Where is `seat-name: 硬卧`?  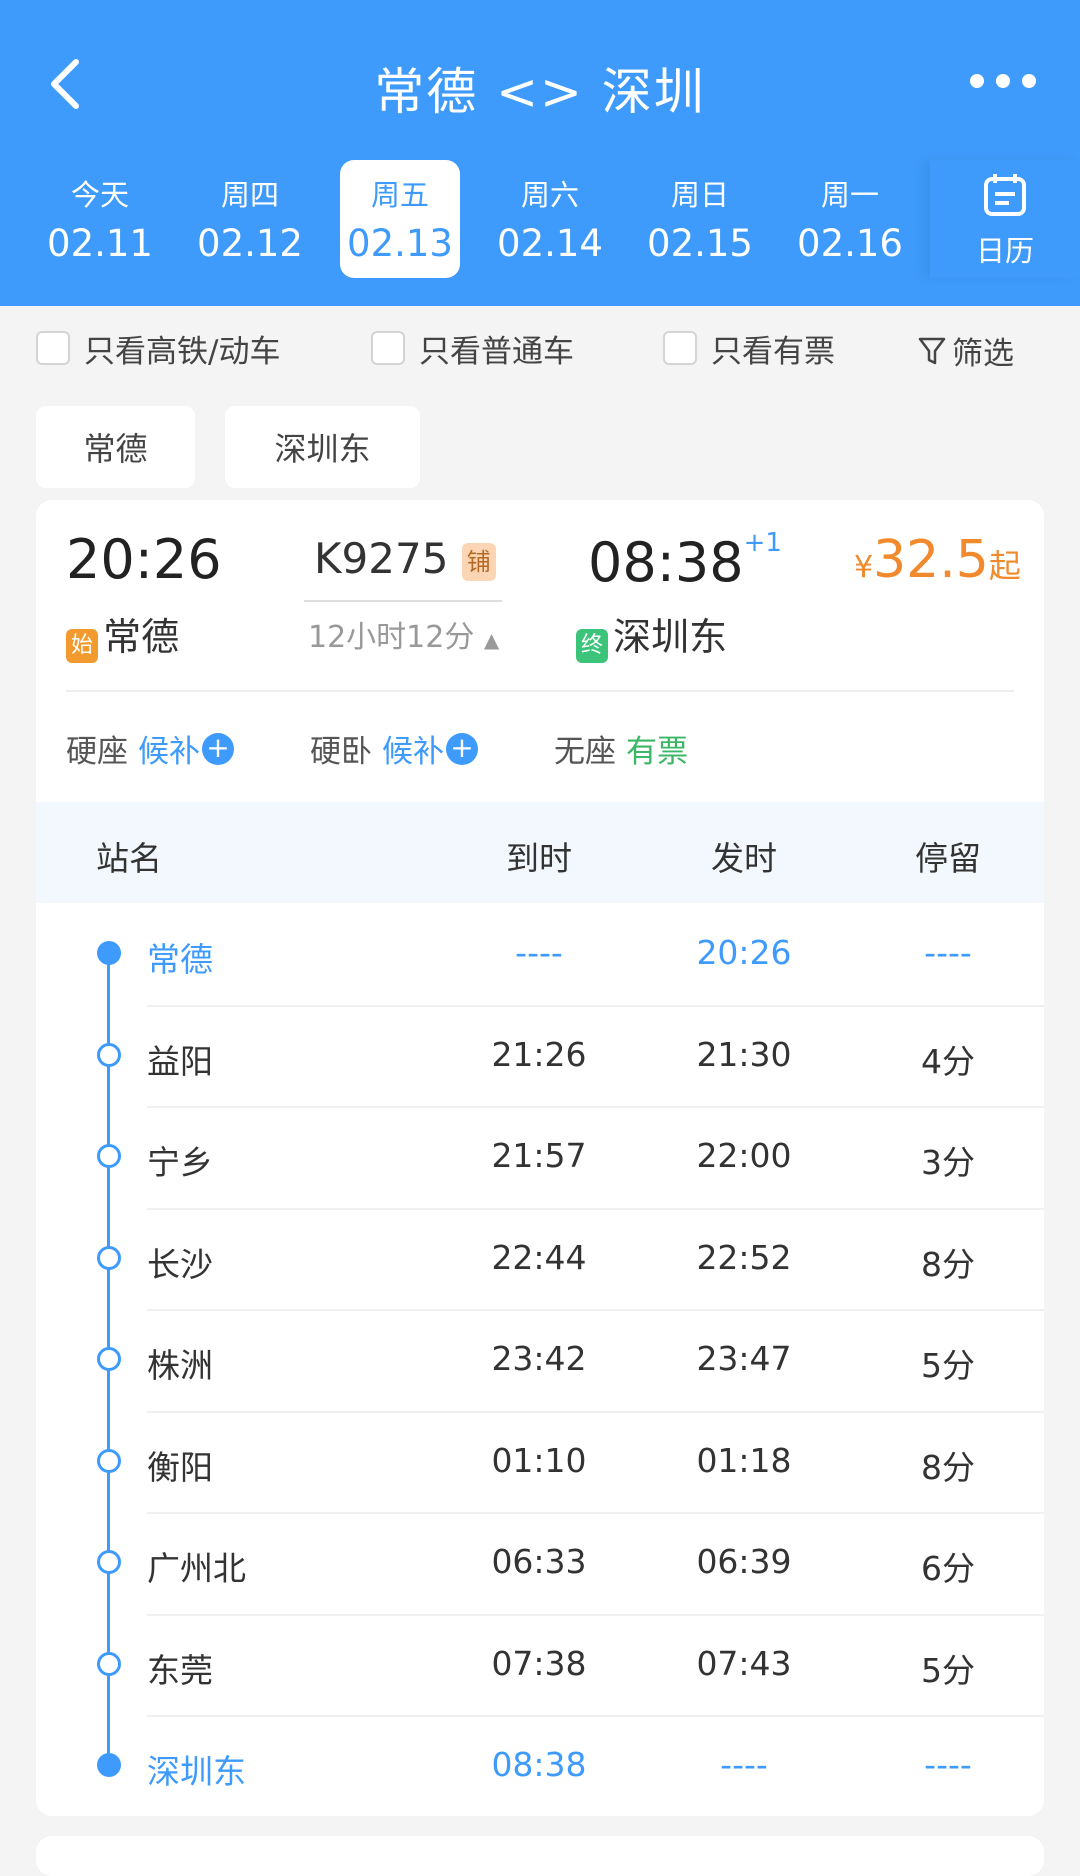 seat-name: 硬卧 is located at coordinates (341, 752).